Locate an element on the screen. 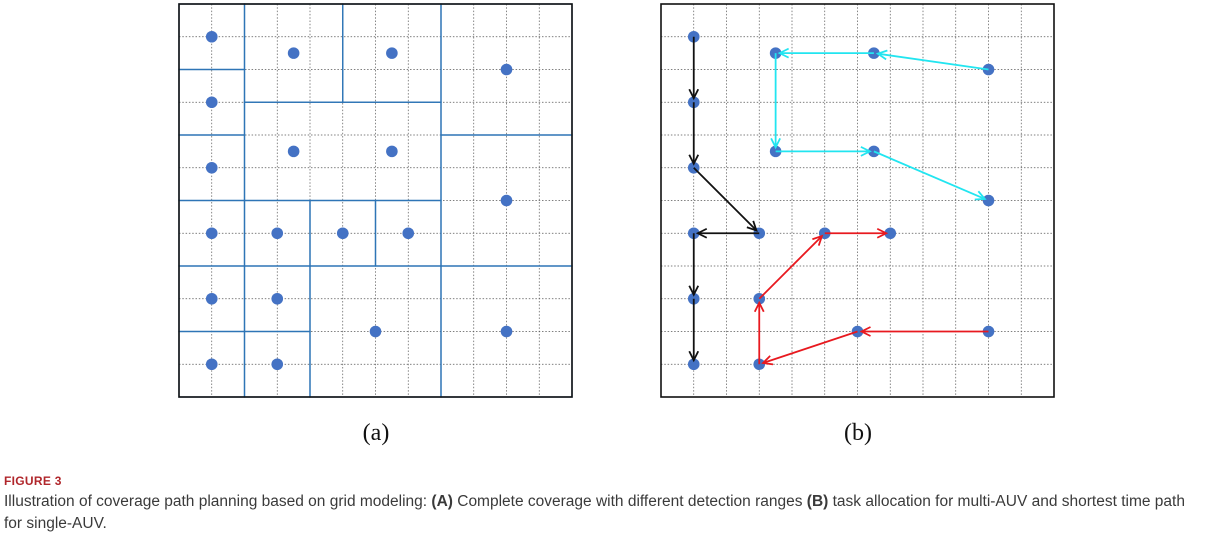  figure-number: FIGURE 3 is located at coordinates (33, 481).